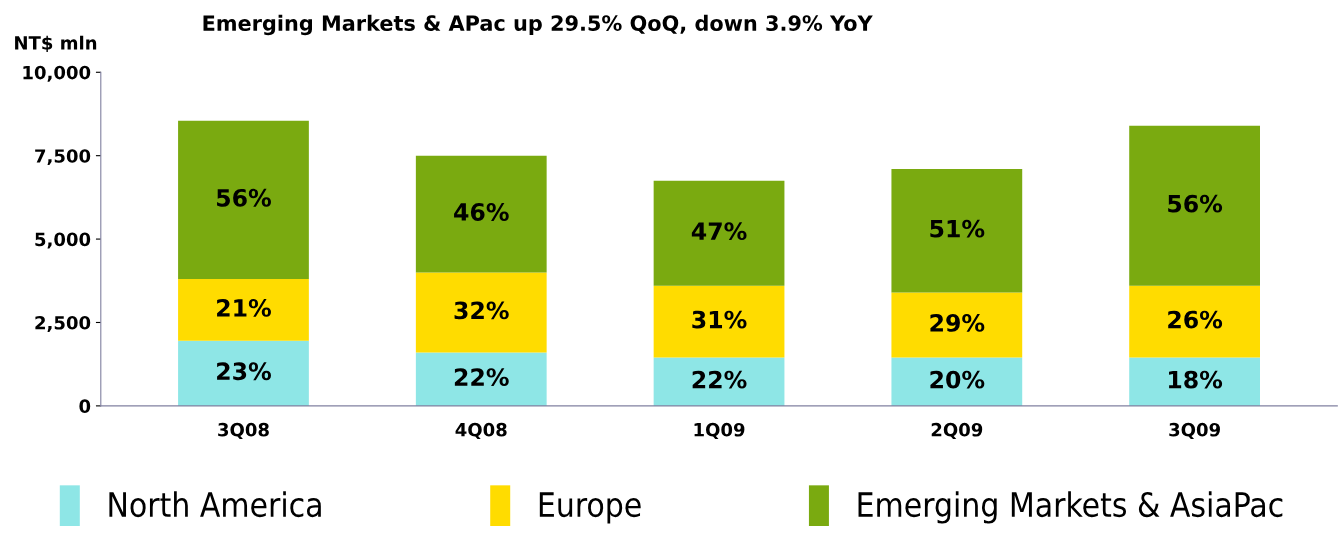 This screenshot has height=556, width=1344. Describe the element at coordinates (215, 504) in the screenshot. I see `legend-label: North America` at that location.